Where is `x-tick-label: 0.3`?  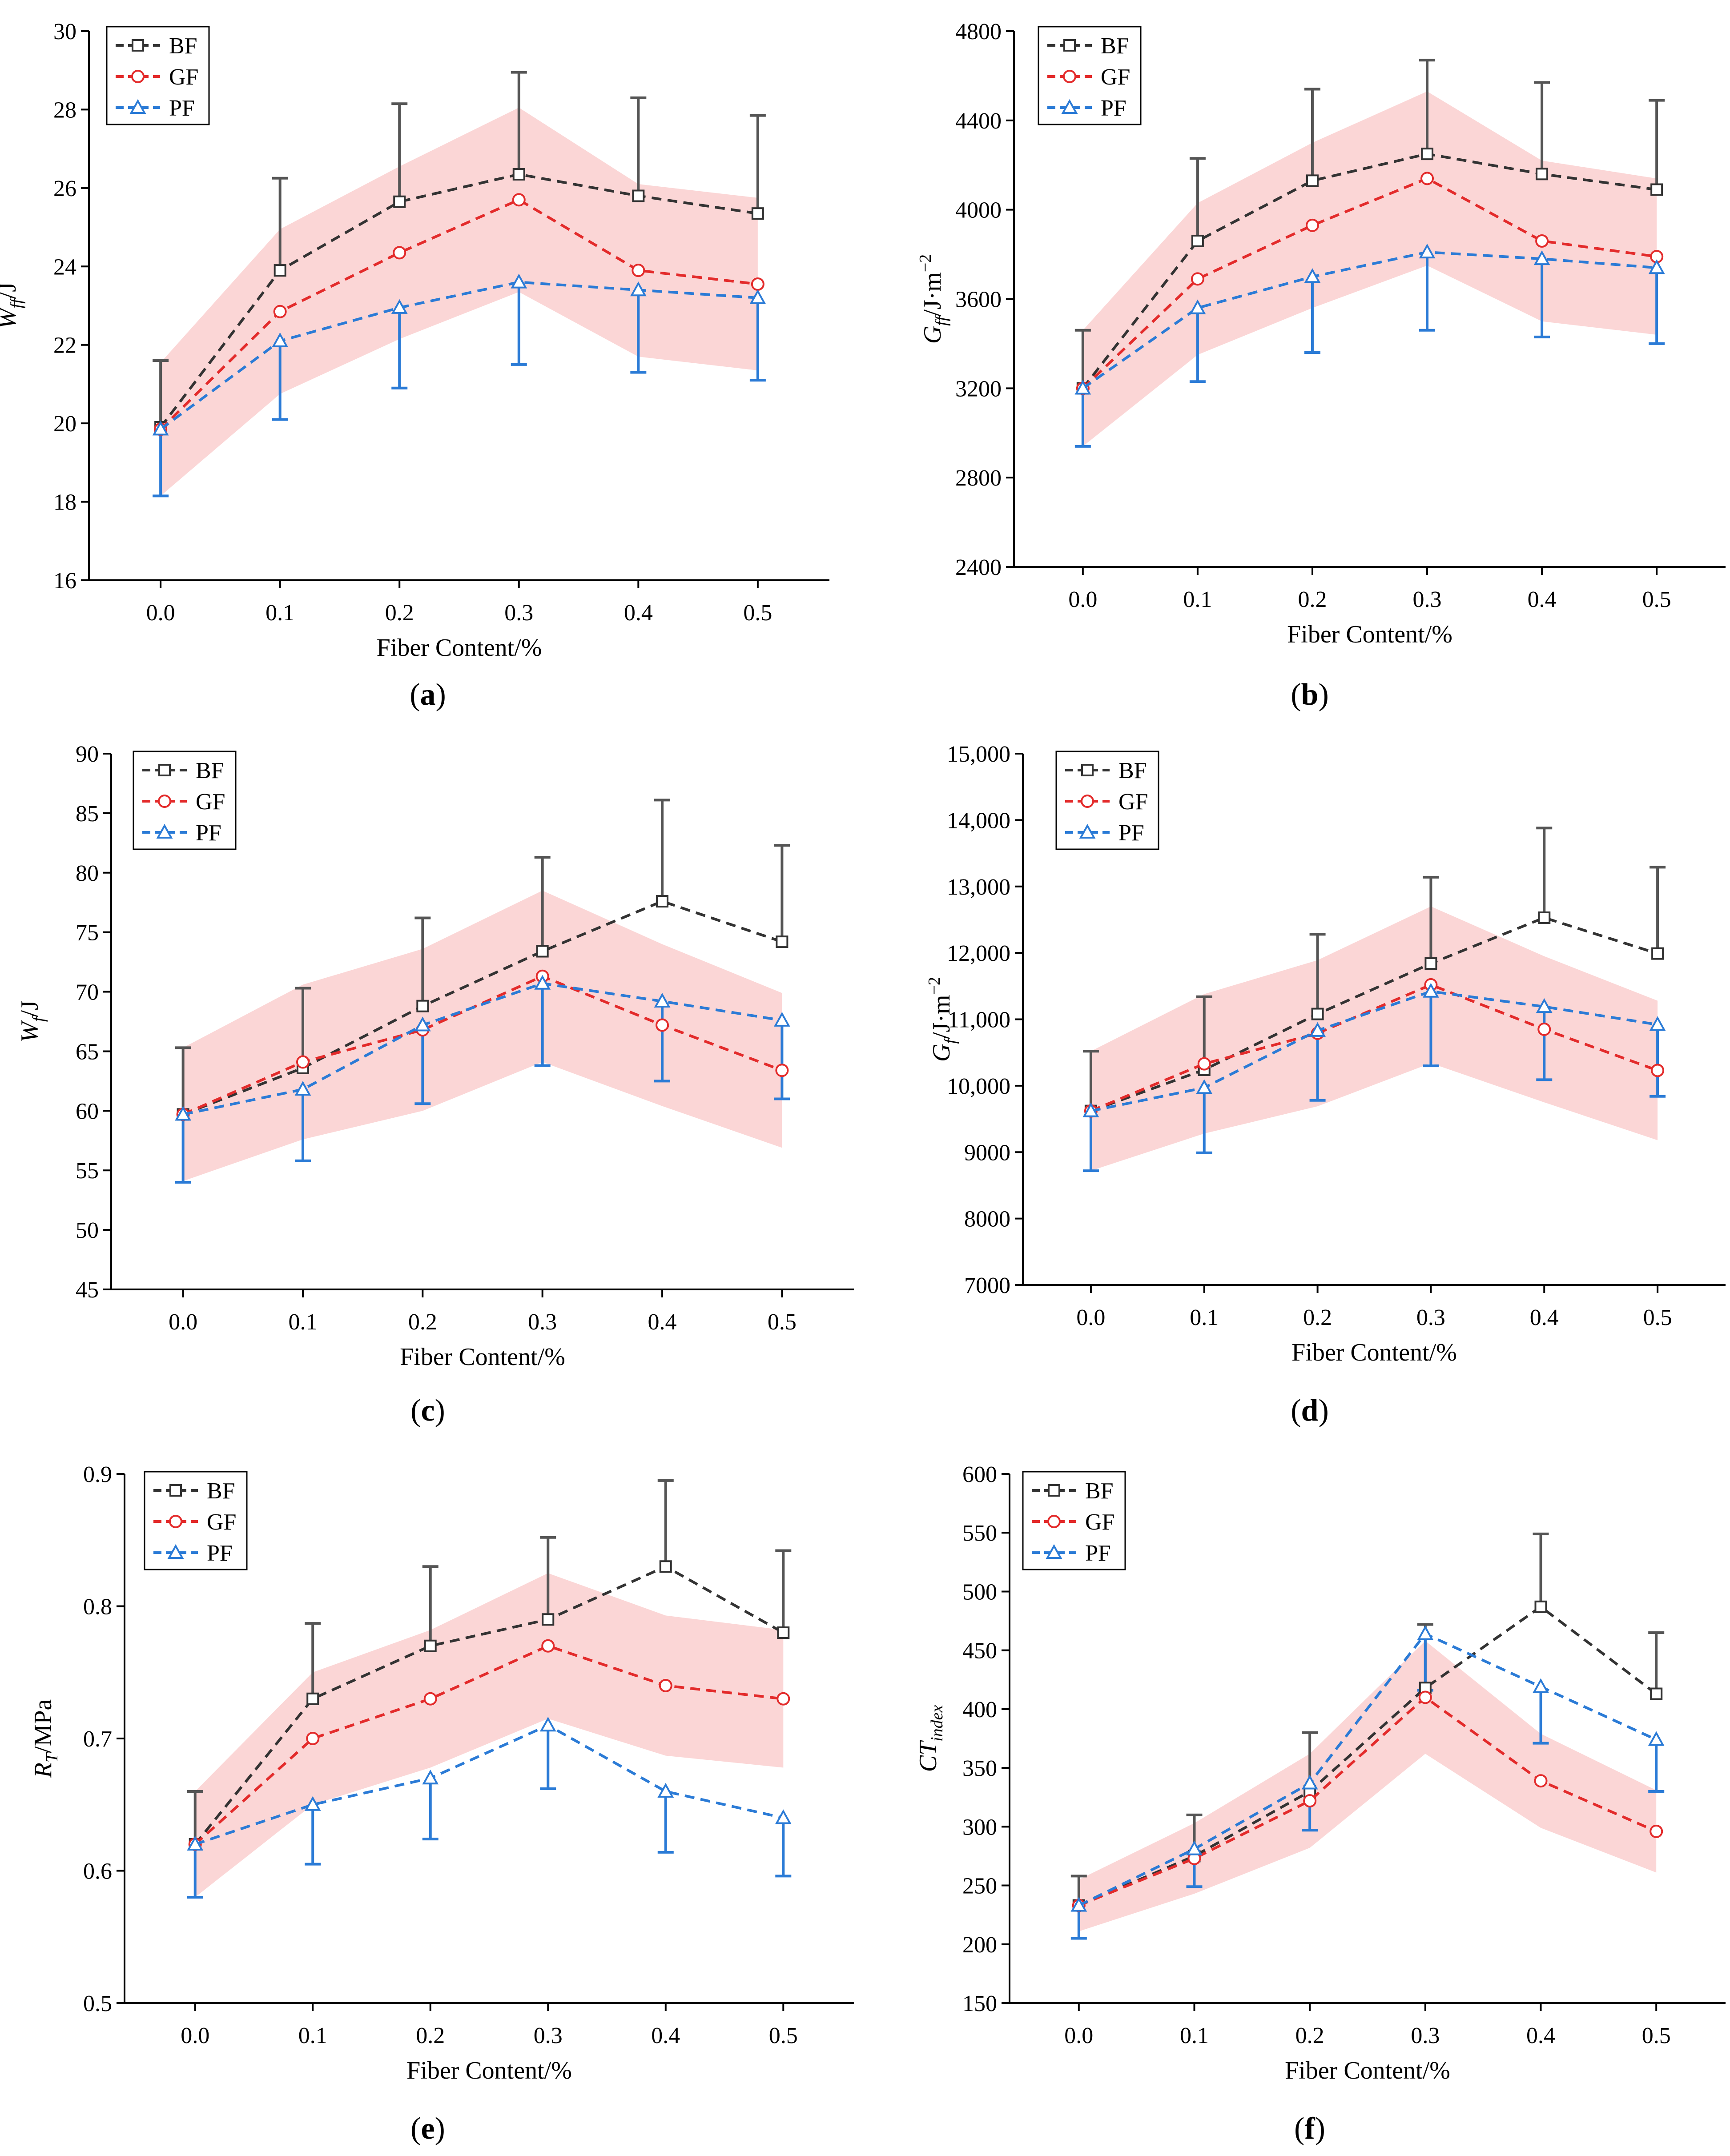 x-tick-label: 0.3 is located at coordinates (1427, 600).